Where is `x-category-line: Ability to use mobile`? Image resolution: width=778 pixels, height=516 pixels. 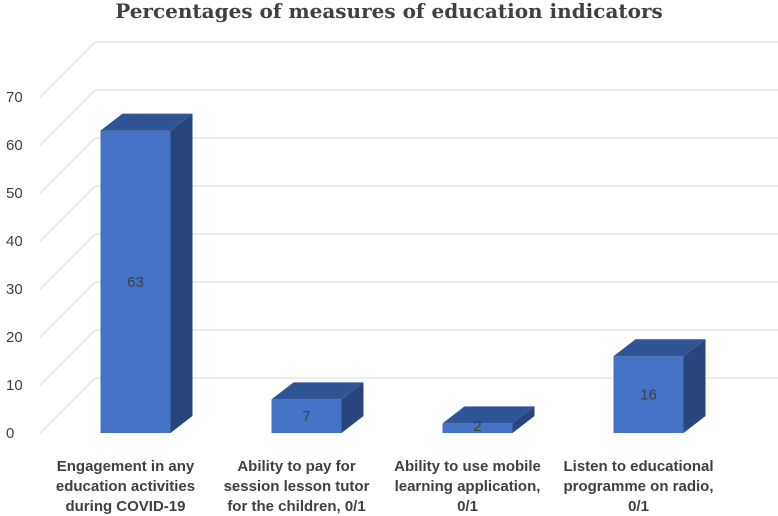
x-category-line: Ability to use mobile is located at coordinates (467, 466).